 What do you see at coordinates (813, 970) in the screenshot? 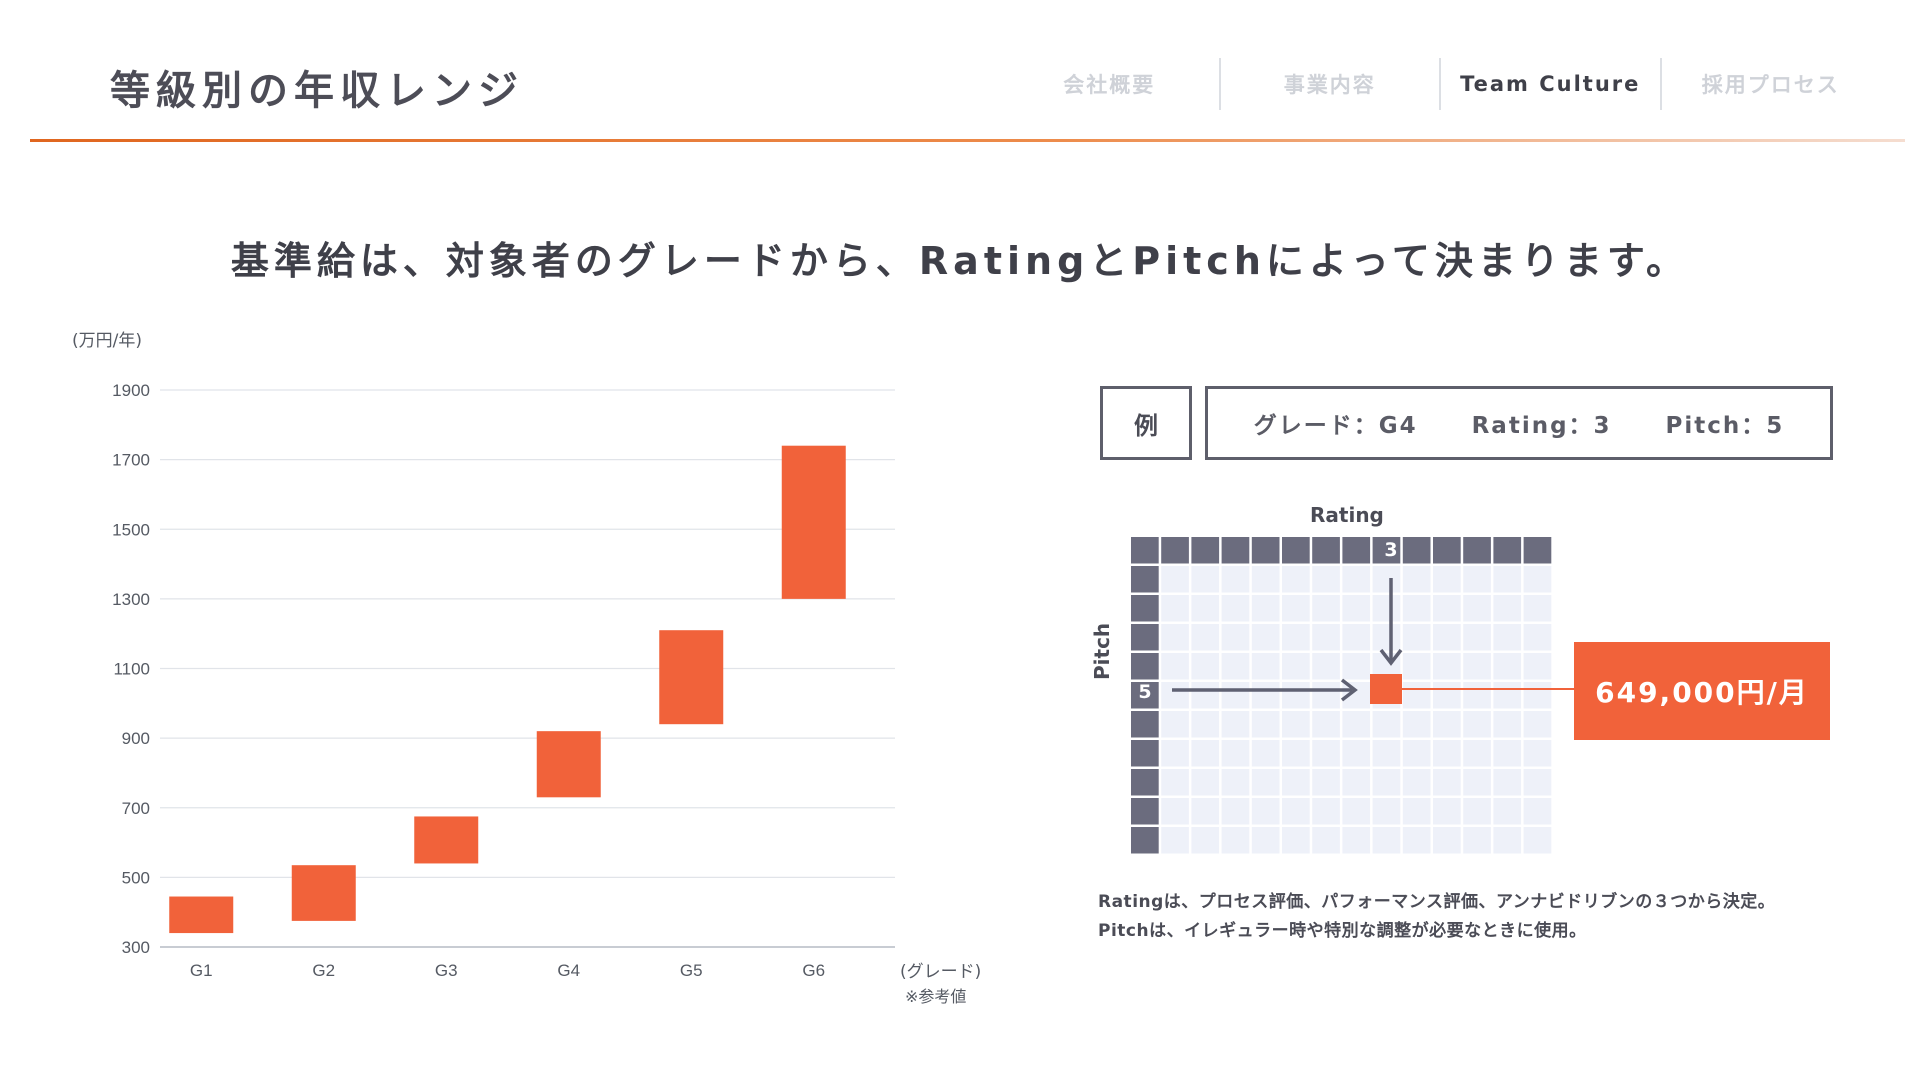
I see `x-tick-label: G6` at bounding box center [813, 970].